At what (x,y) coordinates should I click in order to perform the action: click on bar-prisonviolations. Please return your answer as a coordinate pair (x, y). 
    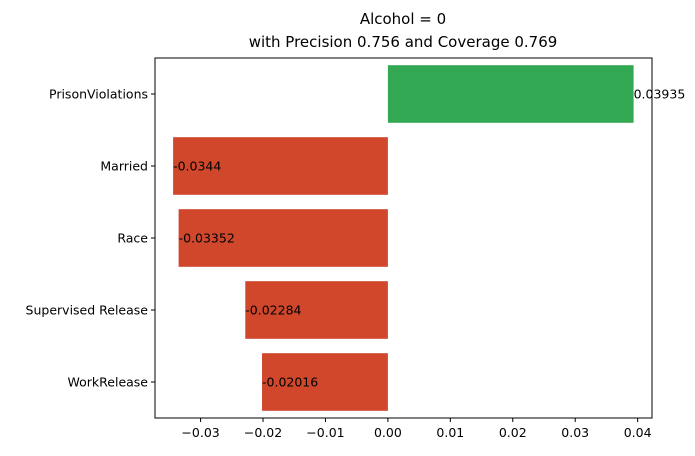
    Looking at the image, I should click on (510, 94).